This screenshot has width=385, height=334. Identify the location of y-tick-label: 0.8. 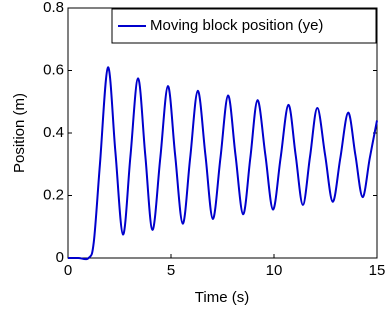
(53, 8).